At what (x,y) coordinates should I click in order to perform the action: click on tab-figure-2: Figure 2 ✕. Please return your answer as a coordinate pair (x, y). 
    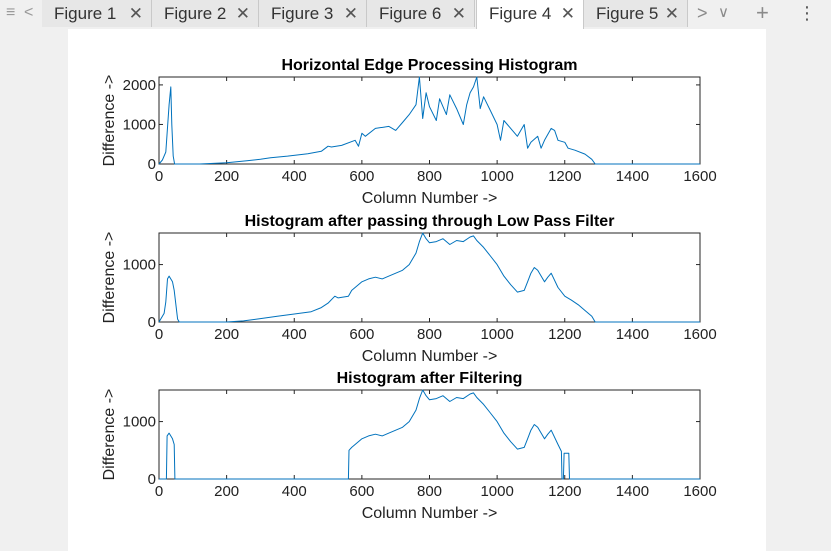
    Looking at the image, I should click on (205, 13).